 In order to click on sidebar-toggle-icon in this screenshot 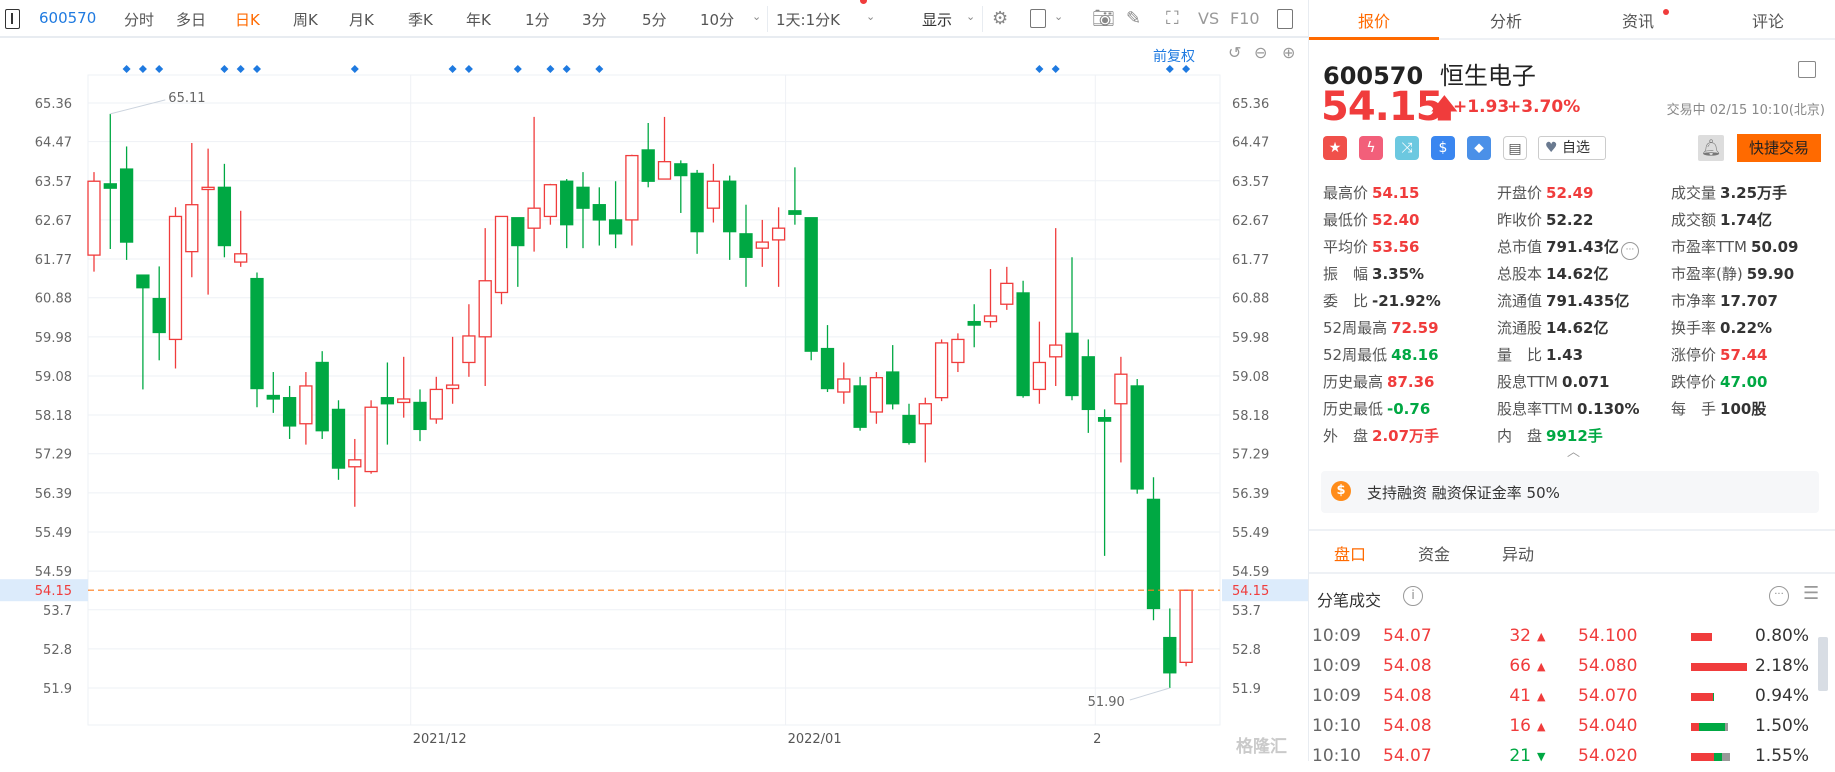, I will do `click(12, 19)`.